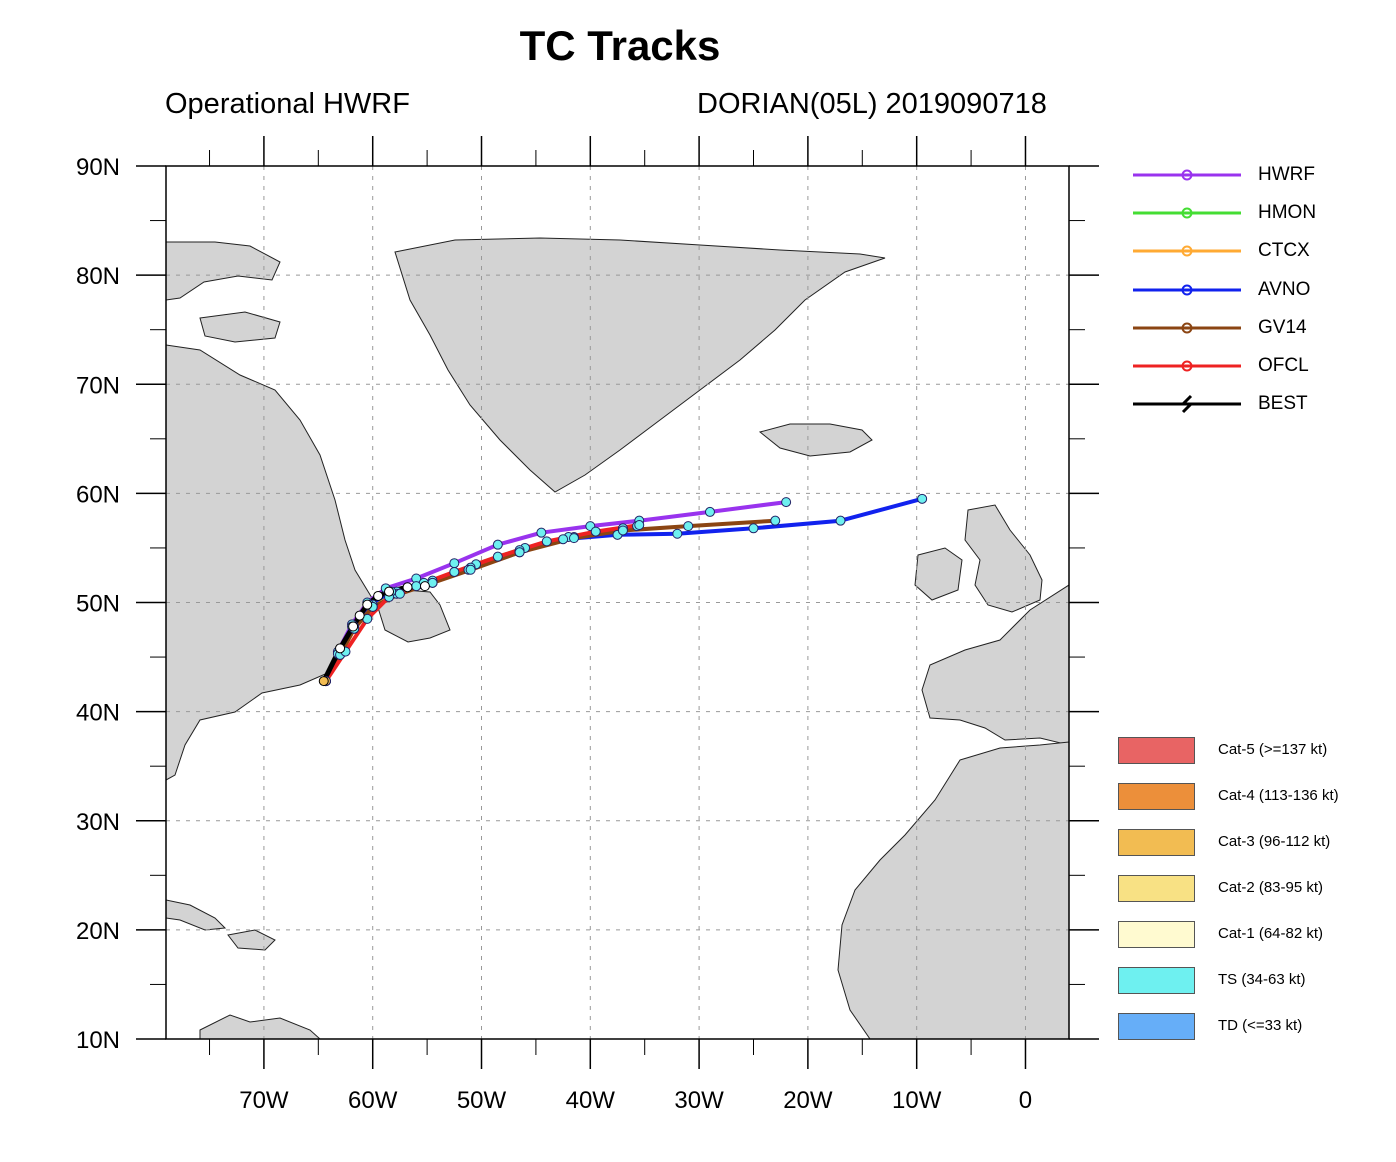 The width and height of the screenshot is (1396, 1162). Describe the element at coordinates (1262, 979) in the screenshot. I see `category-label: TS (34-63 kt)` at that location.